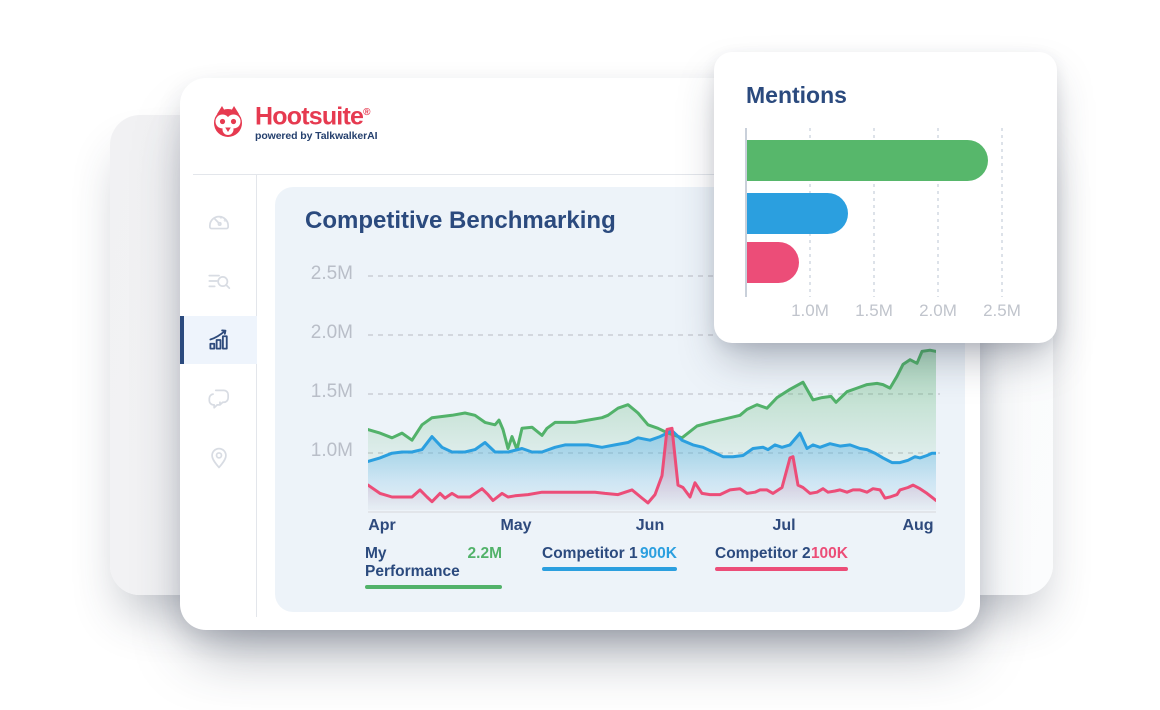 The width and height of the screenshot is (1160, 710). Describe the element at coordinates (312, 116) in the screenshot. I see `brand-wordmark: Hootsuite®` at that location.